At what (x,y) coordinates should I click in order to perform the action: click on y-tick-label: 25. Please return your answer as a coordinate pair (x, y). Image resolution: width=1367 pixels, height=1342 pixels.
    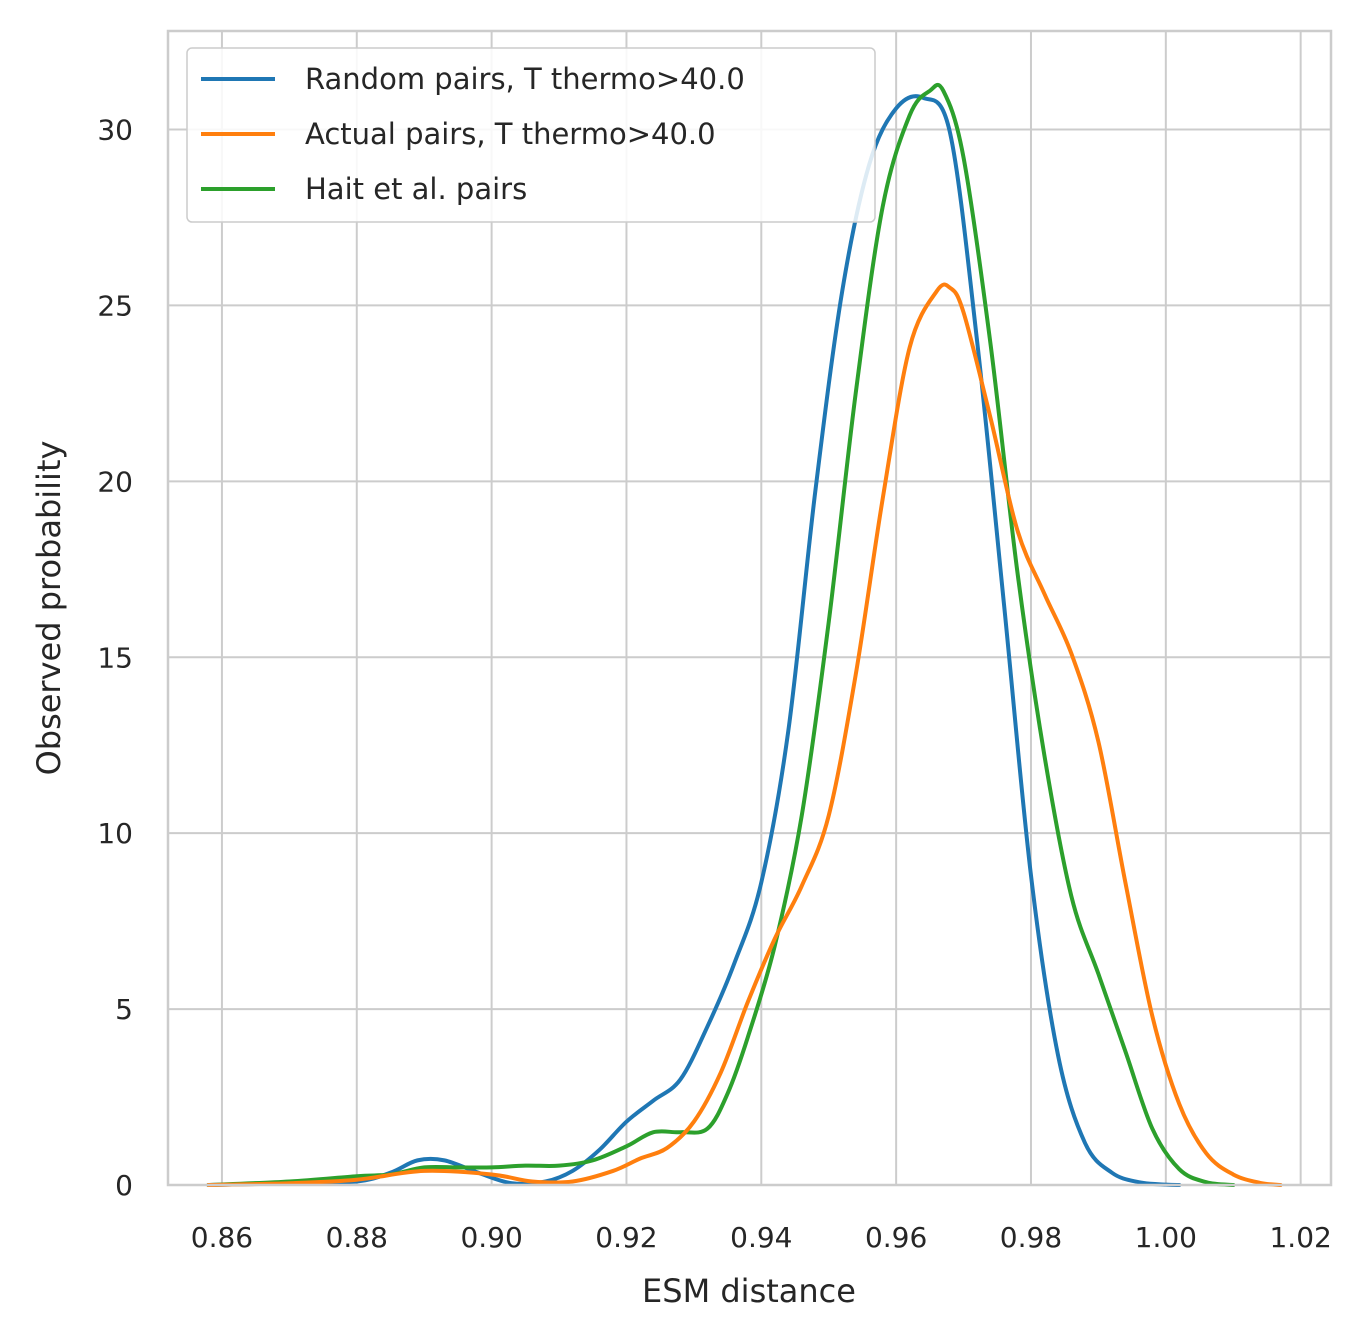
    Looking at the image, I should click on (115, 305).